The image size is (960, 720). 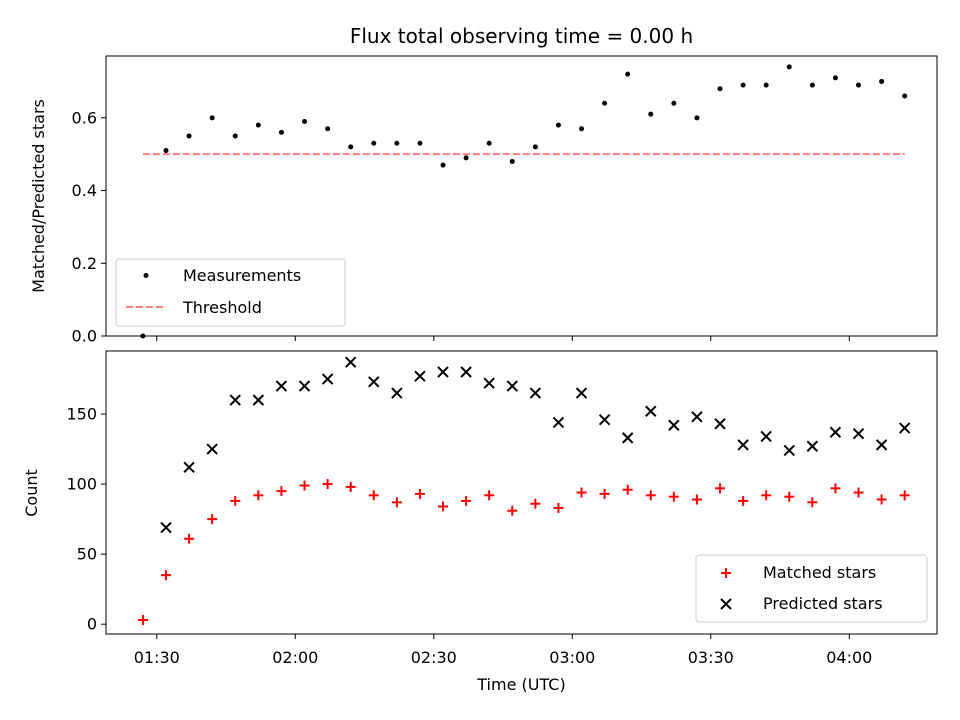 What do you see at coordinates (92, 624) in the screenshot?
I see `count-y-tick-label: 0` at bounding box center [92, 624].